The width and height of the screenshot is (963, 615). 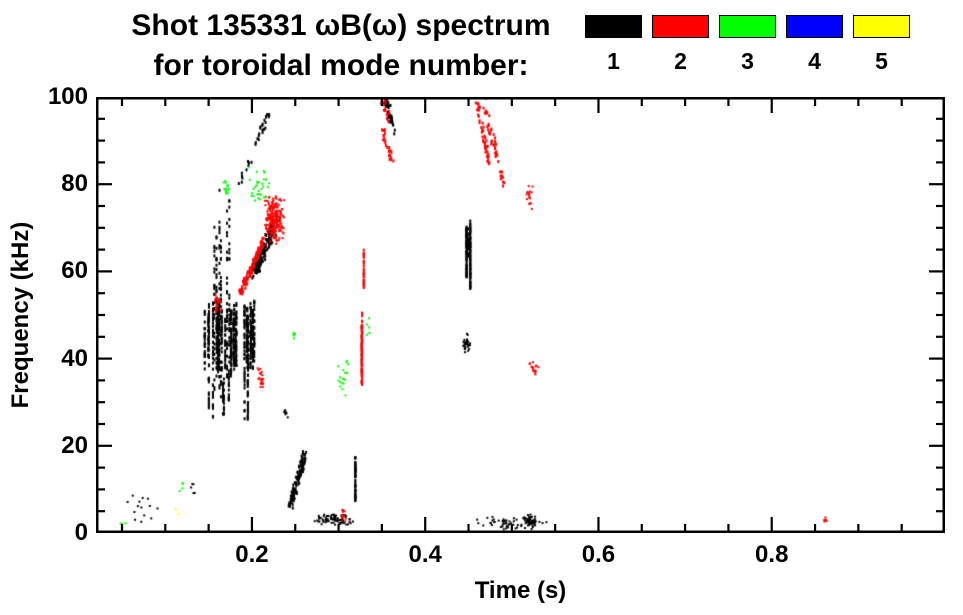 I want to click on title-line2: for toroidal mode number:, so click(x=341, y=65).